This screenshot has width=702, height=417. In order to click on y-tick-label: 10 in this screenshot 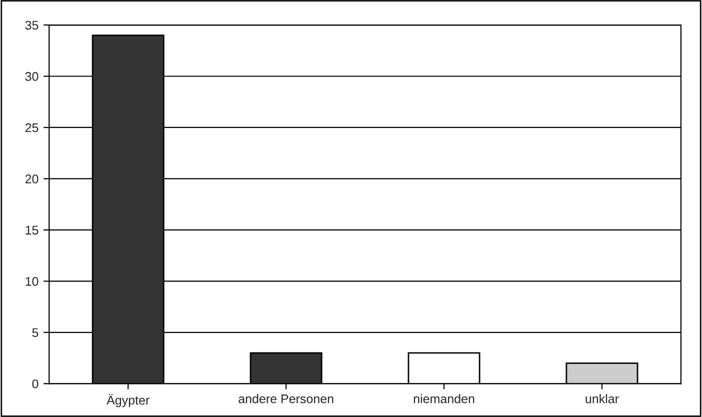, I will do `click(32, 281)`.